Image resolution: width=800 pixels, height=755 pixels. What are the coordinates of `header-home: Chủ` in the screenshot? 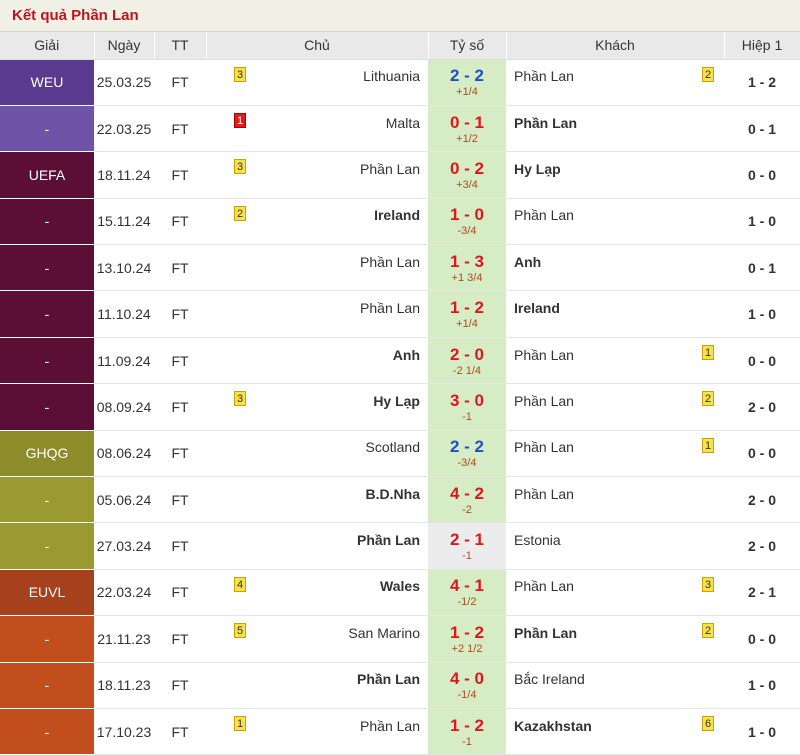 It's located at (317, 46).